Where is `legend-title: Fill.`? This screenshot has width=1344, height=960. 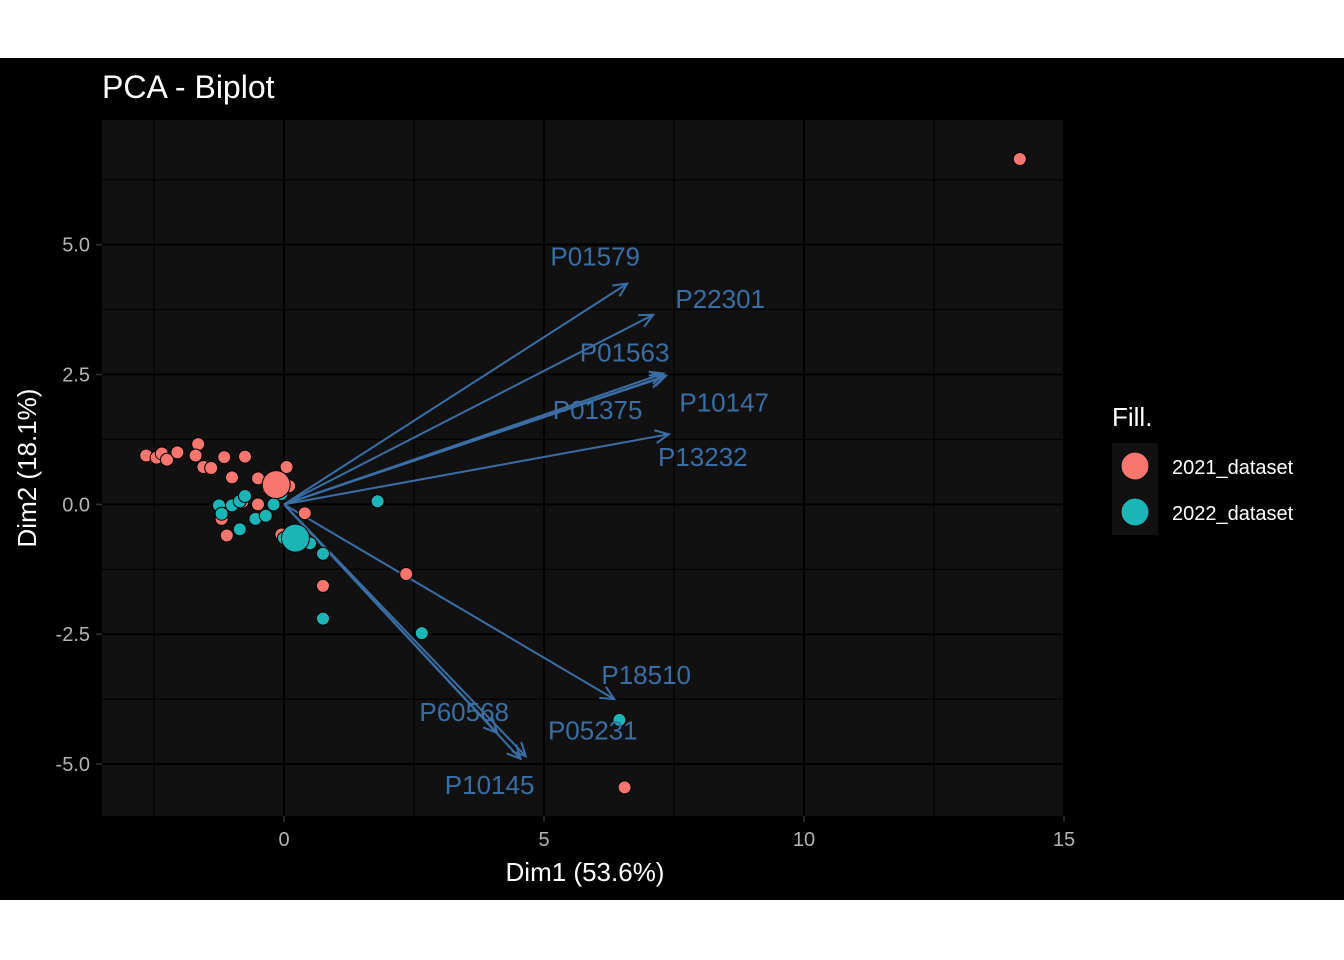
legend-title: Fill. is located at coordinates (1132, 417).